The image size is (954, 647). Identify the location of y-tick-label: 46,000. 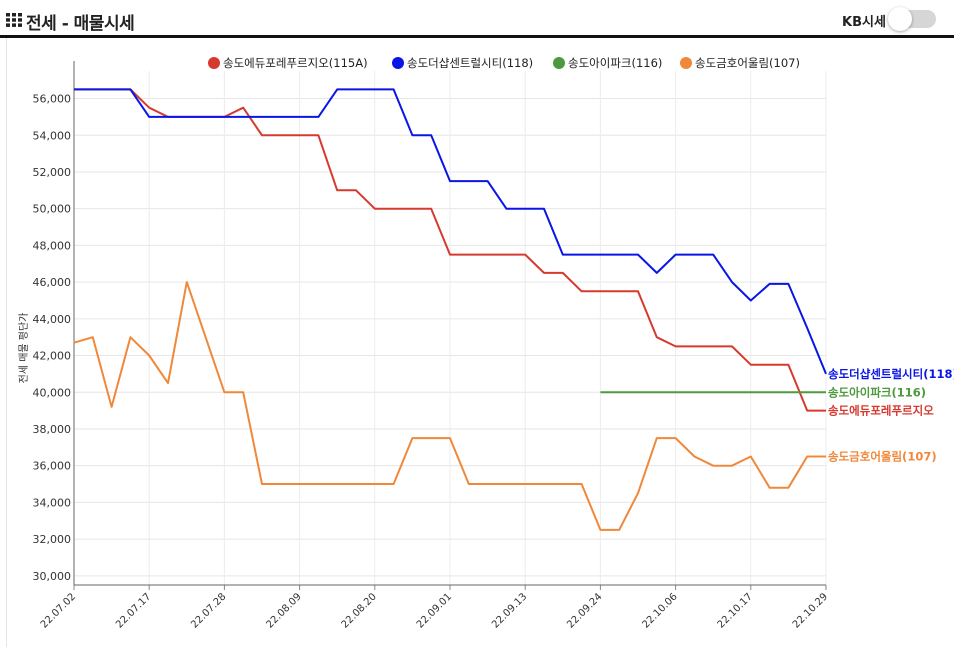
(52, 282).